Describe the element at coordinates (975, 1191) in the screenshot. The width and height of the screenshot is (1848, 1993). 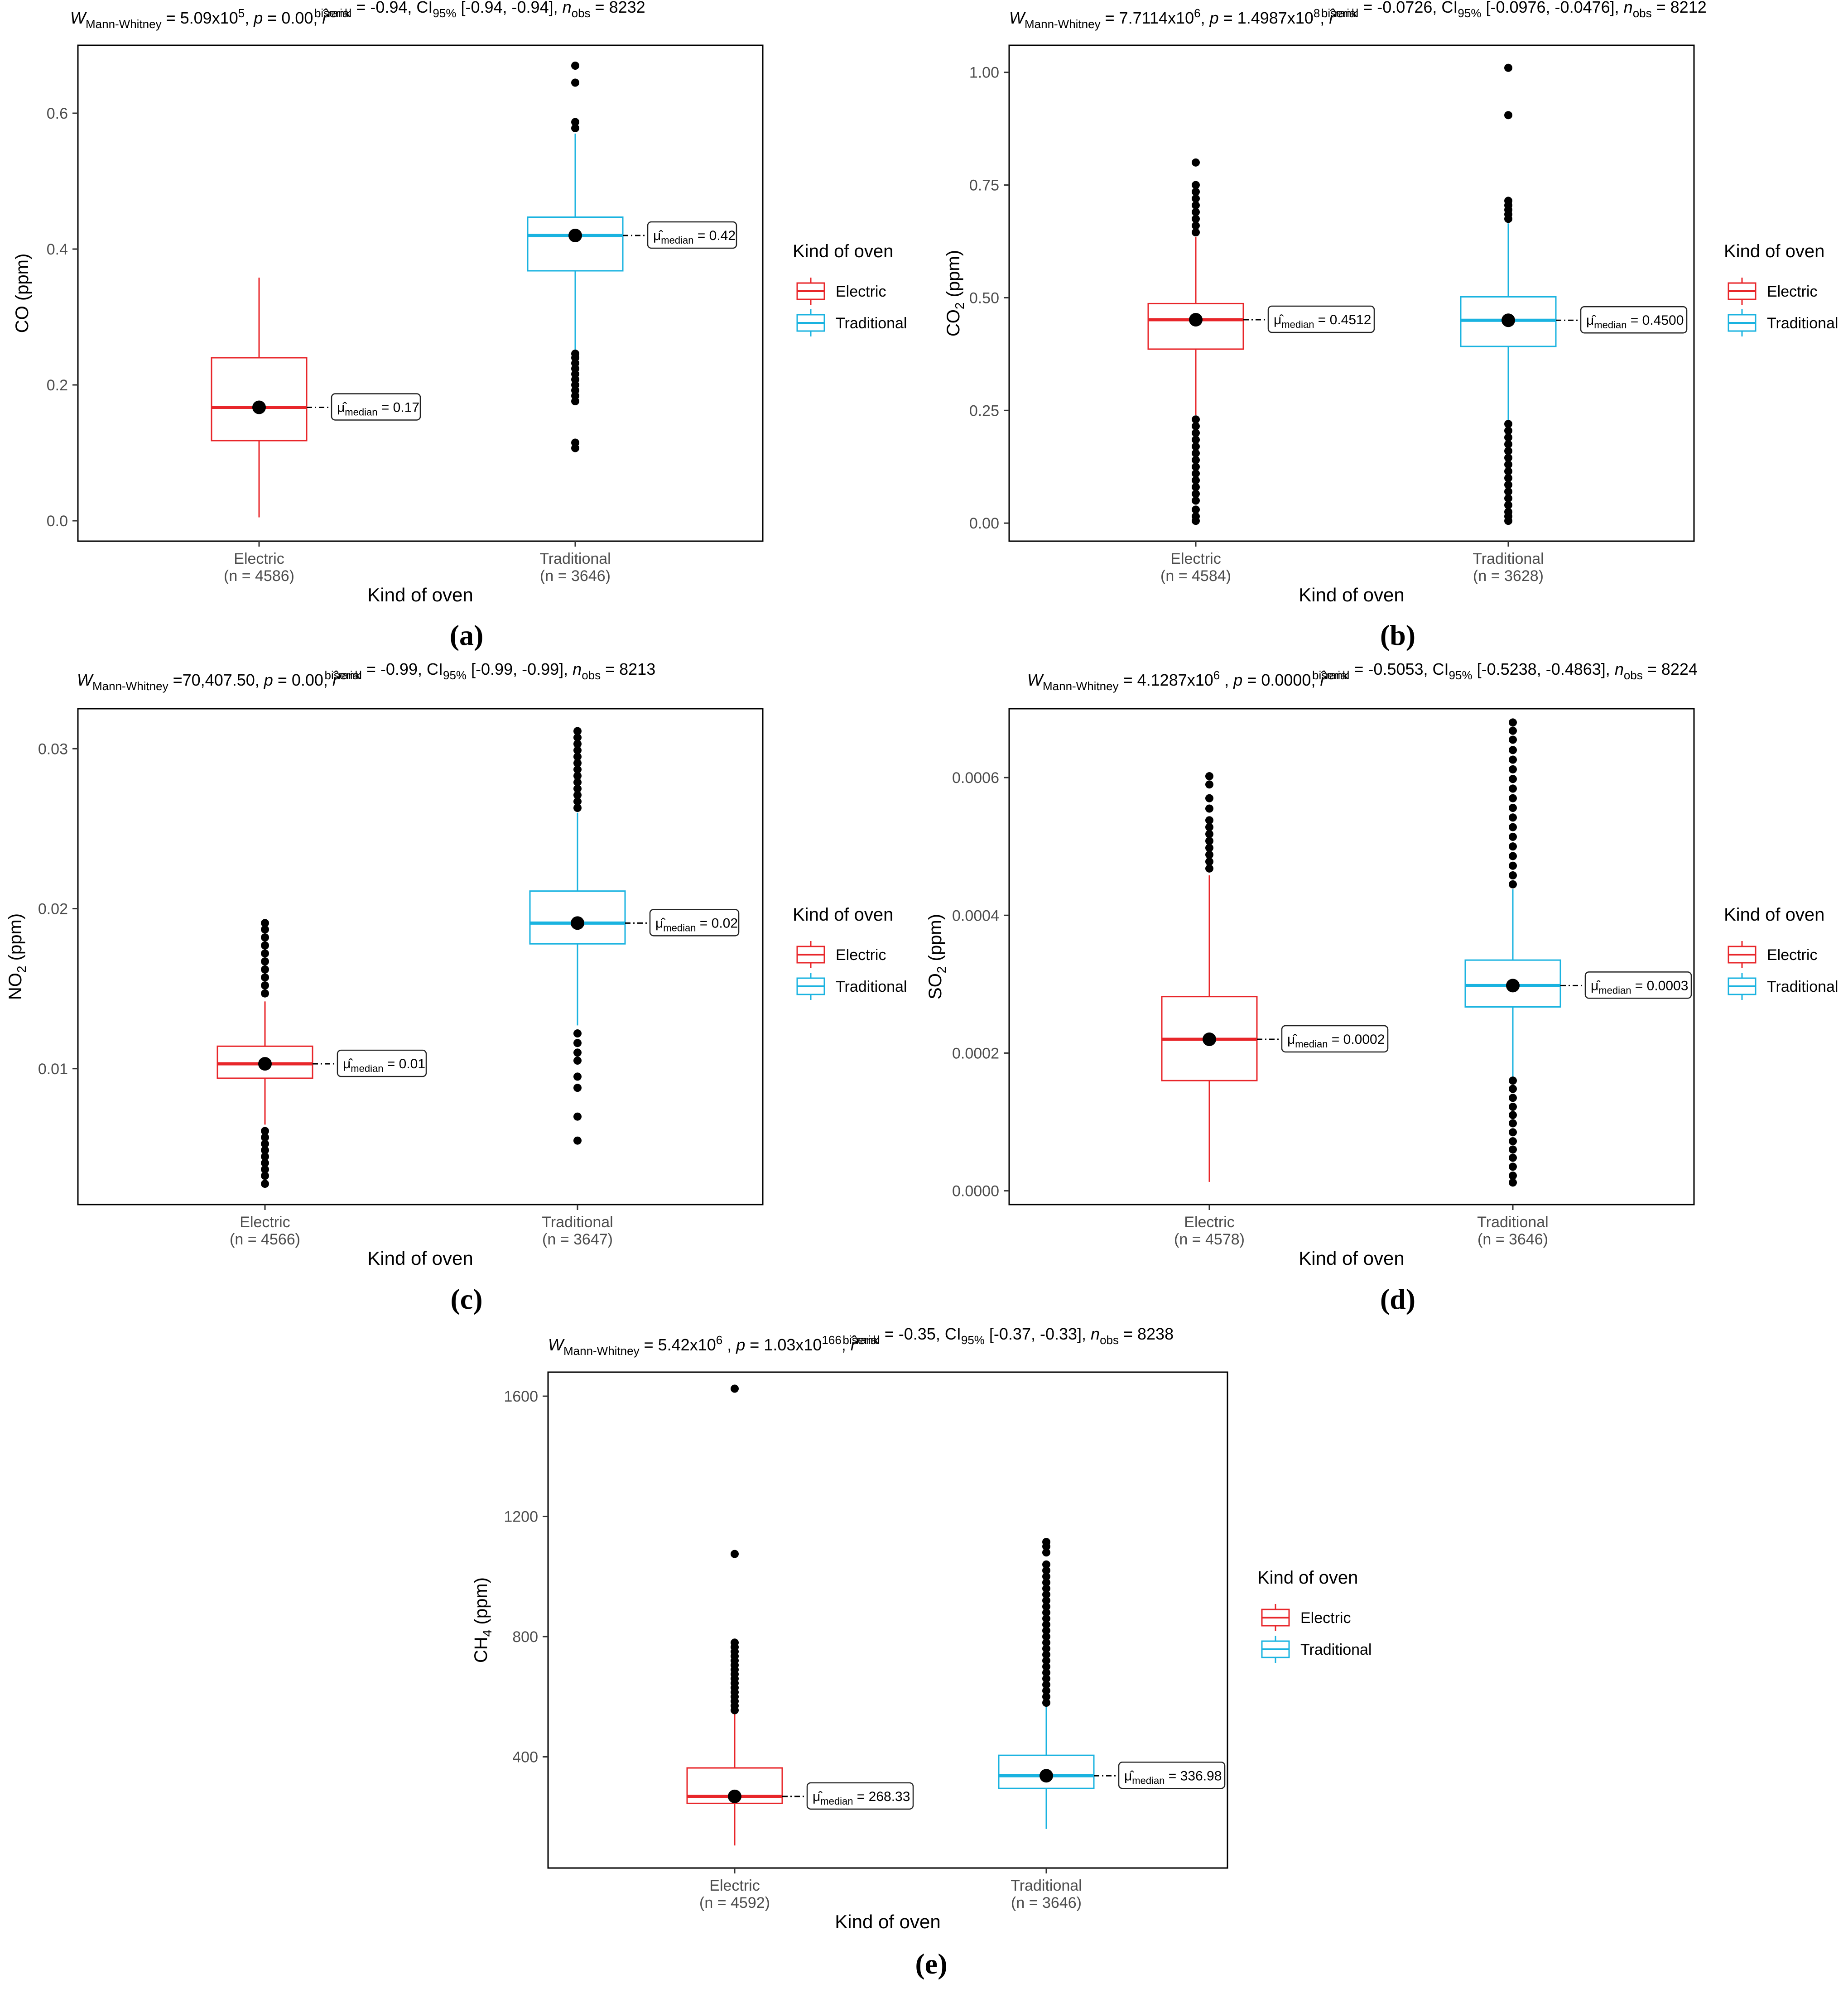
I see `y-tick-label-d-0: 0.0000` at that location.